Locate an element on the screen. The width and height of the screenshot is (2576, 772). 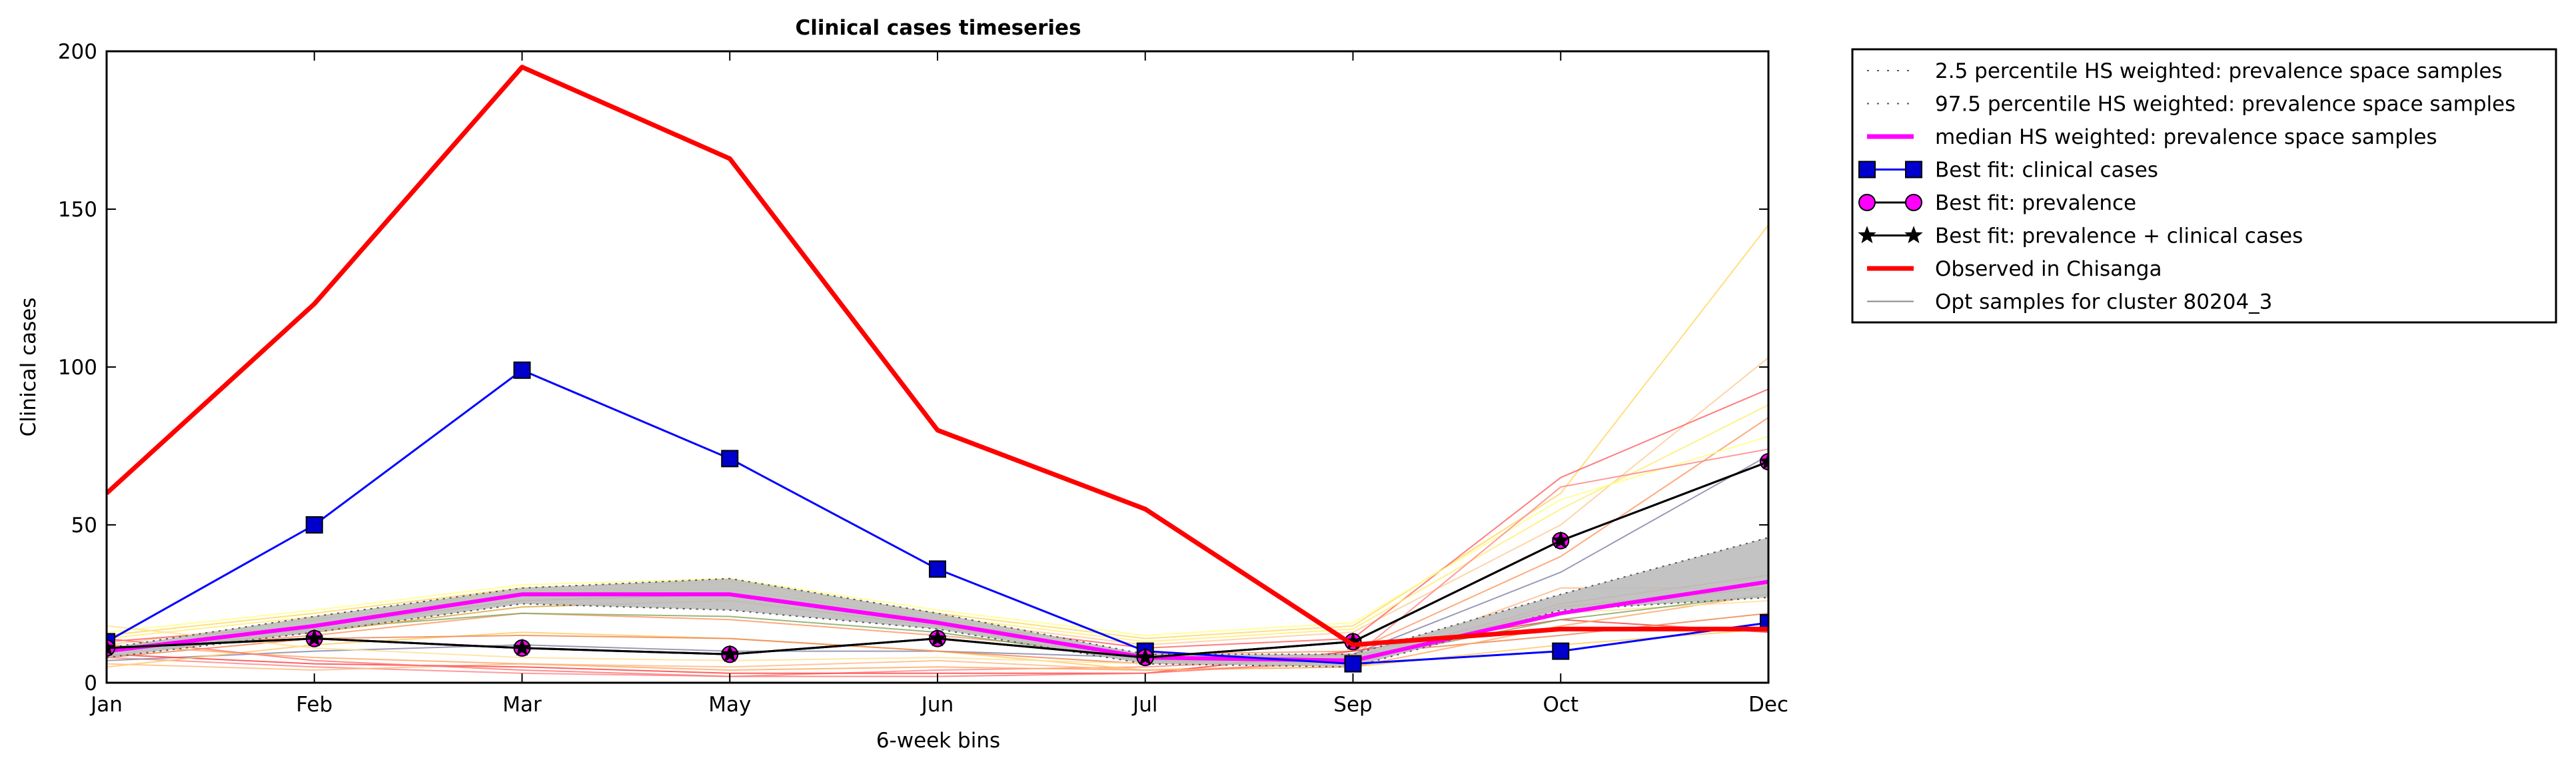
x-tick-label-7: Sep is located at coordinates (1353, 705).